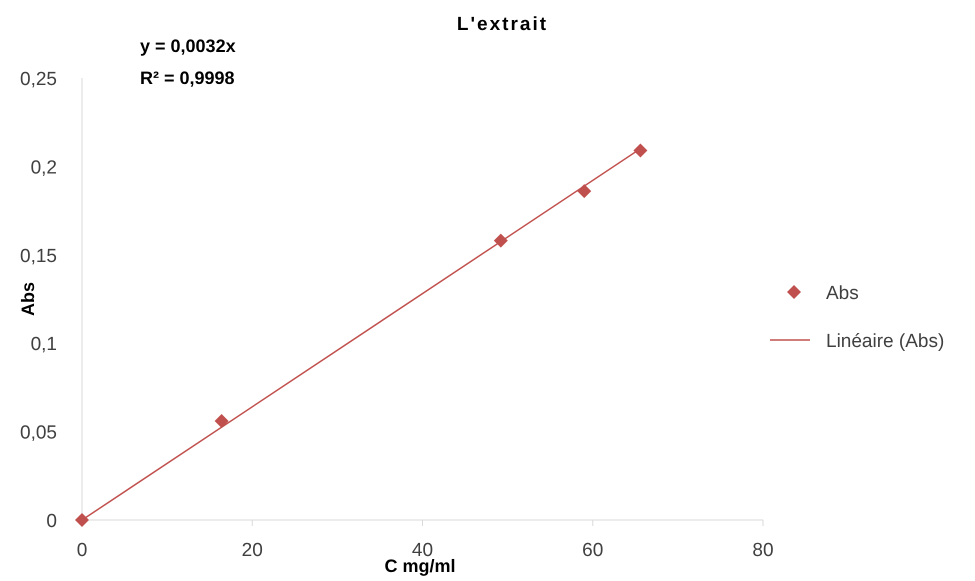 The height and width of the screenshot is (581, 975). I want to click on annotation: R² = 0,9998, so click(187, 78).